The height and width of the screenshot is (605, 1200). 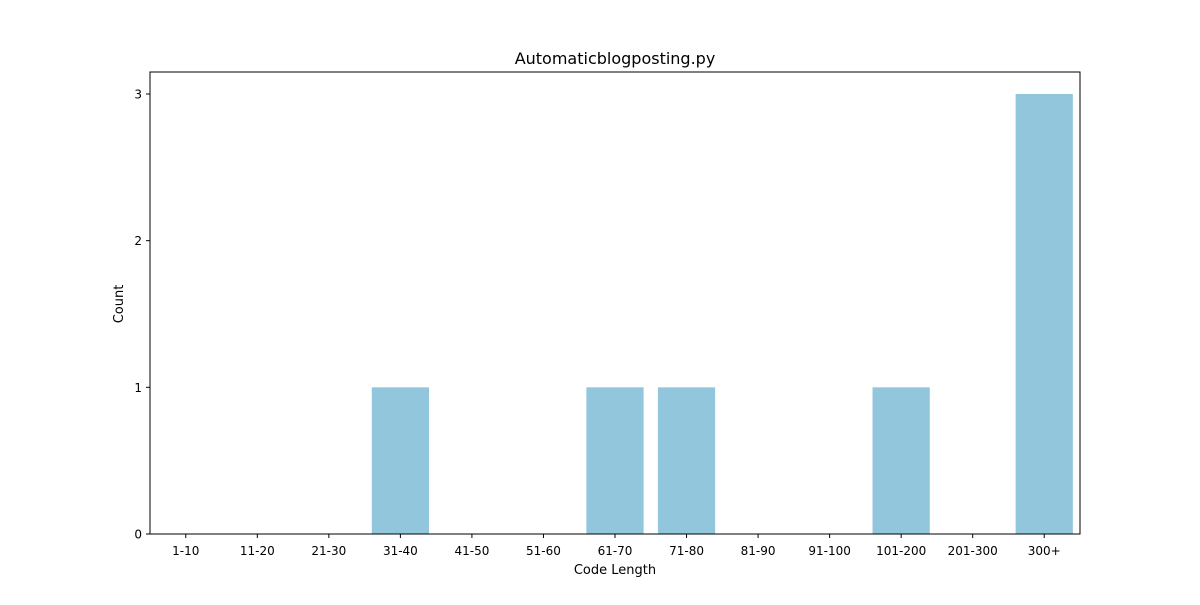 I want to click on y-axis-ticks: 0 1 2 3, so click(x=142, y=315).